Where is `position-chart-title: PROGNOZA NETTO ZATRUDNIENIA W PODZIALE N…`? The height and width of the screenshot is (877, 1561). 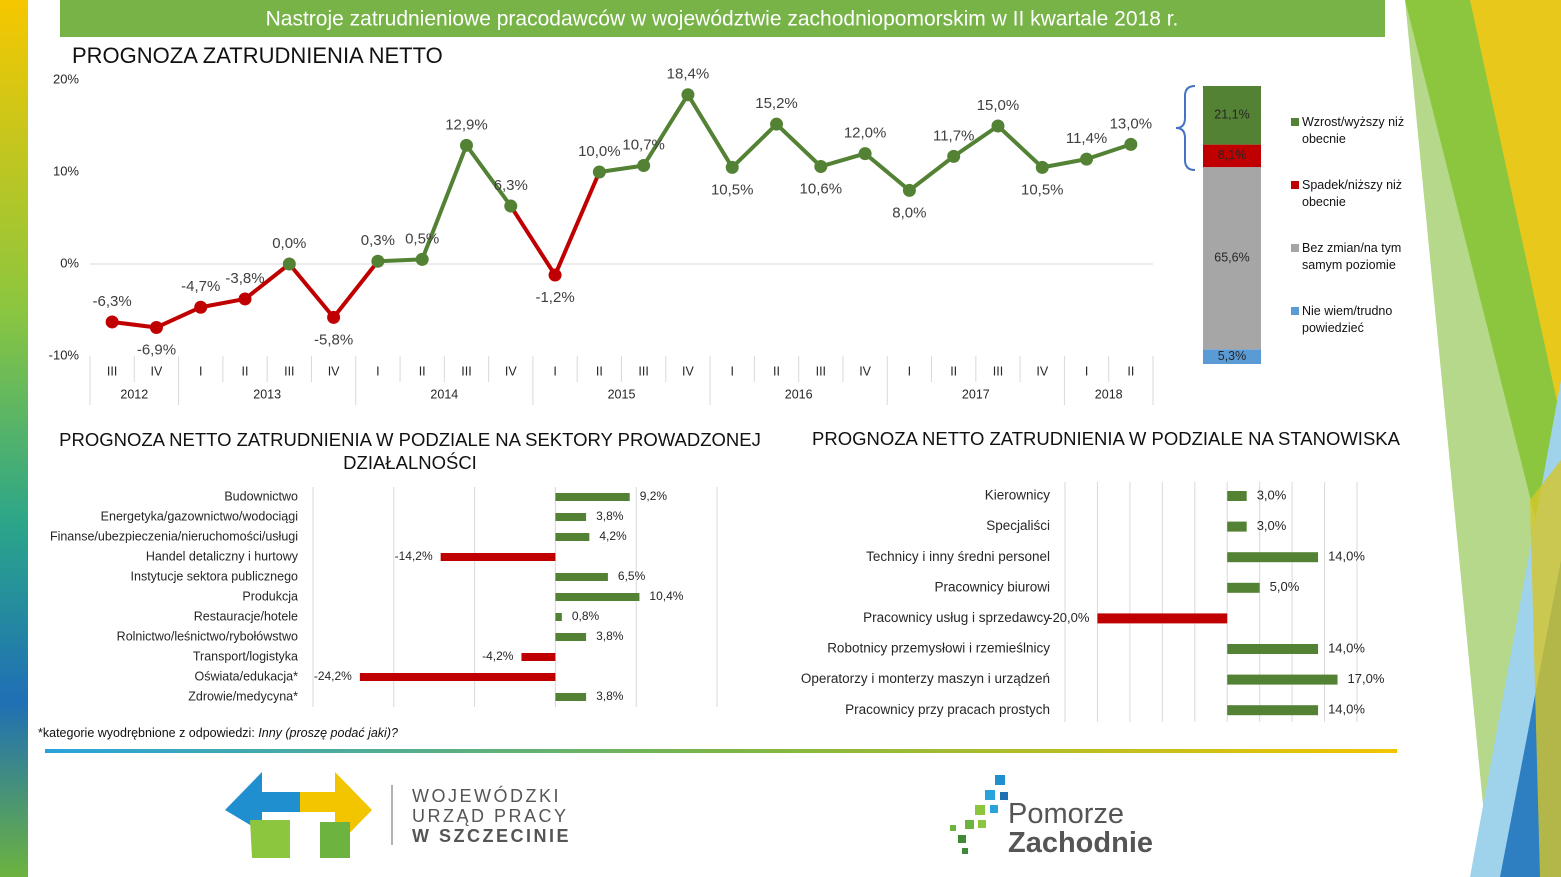 position-chart-title: PROGNOZA NETTO ZATRUDNIENIA W PODZIALE N… is located at coordinates (1106, 438).